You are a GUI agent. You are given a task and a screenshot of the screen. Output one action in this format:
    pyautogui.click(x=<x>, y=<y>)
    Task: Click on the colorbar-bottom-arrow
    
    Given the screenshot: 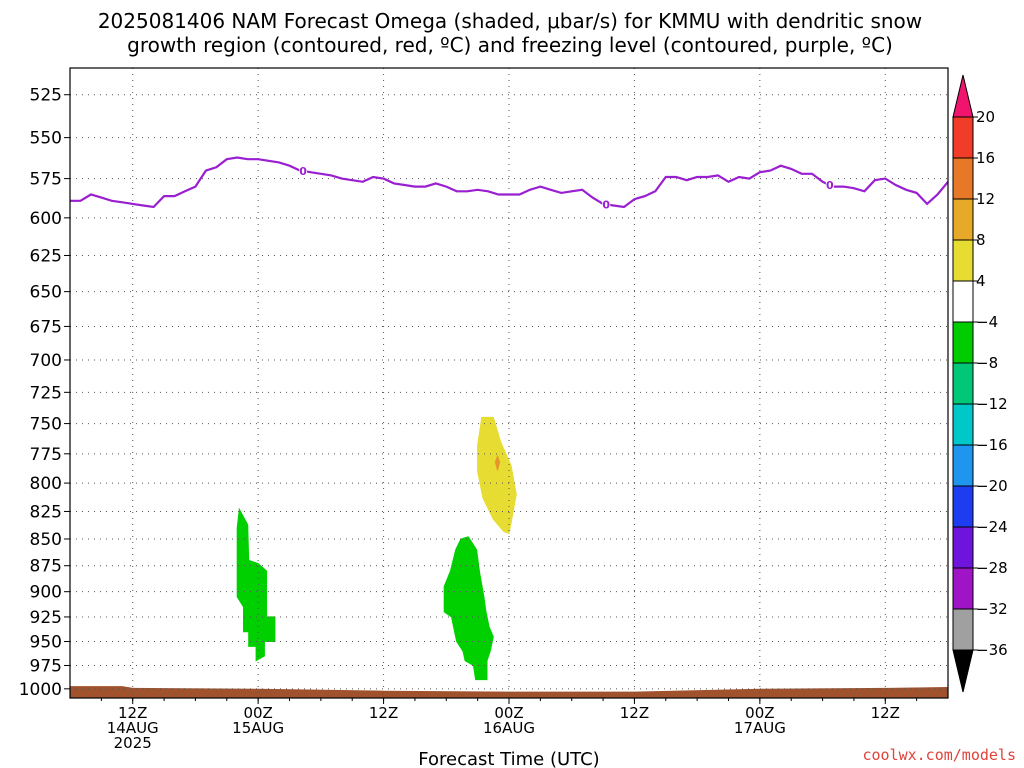 What is the action you would take?
    pyautogui.click(x=963, y=671)
    